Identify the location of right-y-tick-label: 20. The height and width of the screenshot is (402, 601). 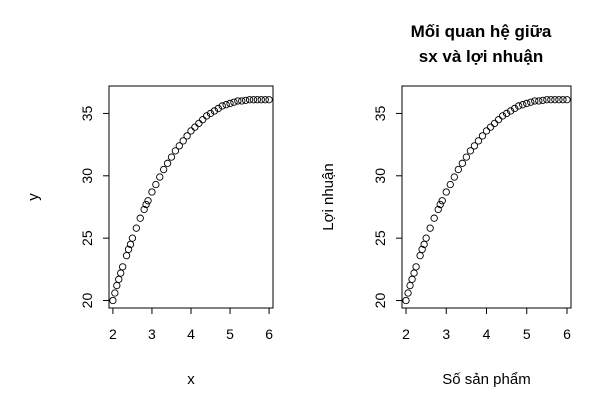
(380, 301).